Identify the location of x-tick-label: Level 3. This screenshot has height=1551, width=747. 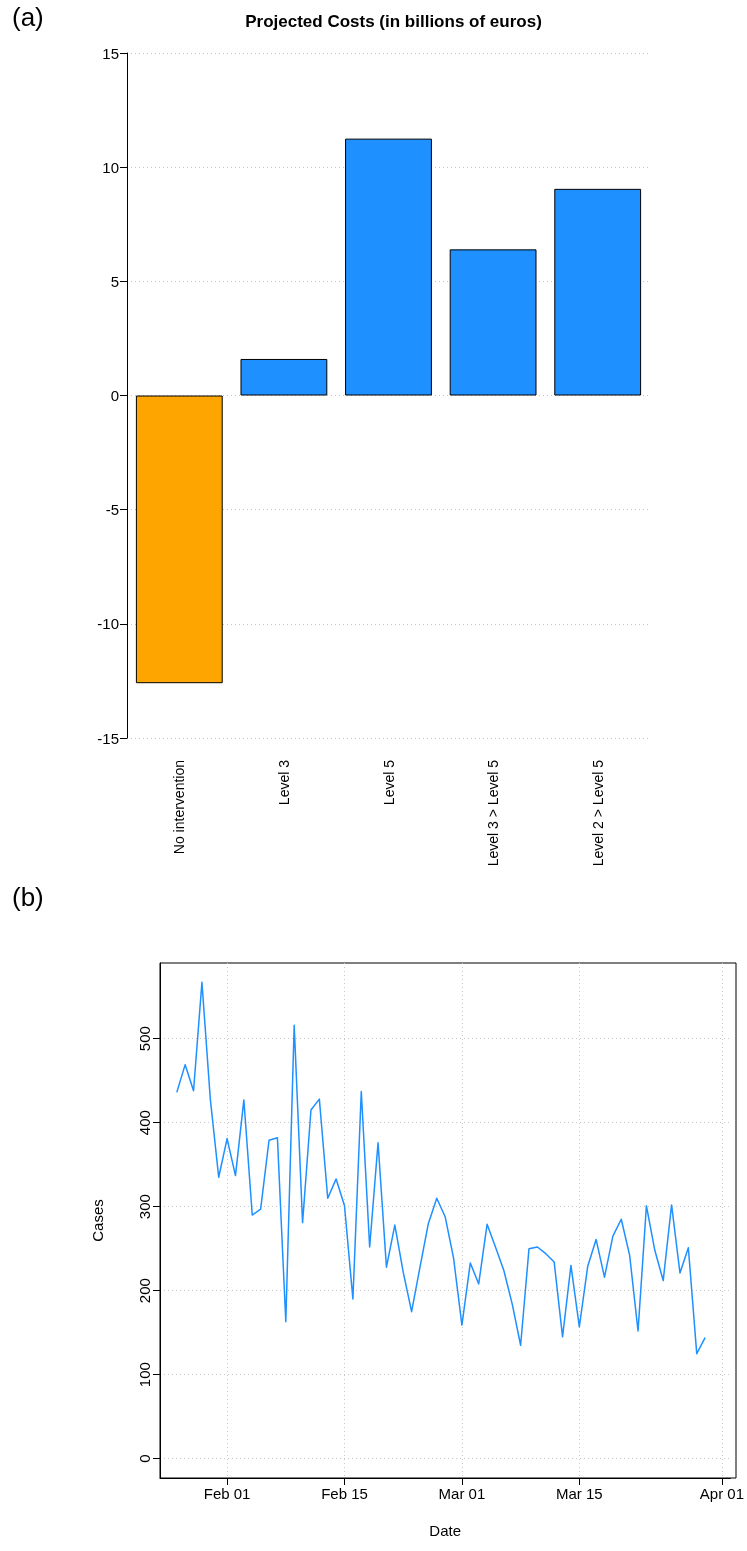
(283, 782).